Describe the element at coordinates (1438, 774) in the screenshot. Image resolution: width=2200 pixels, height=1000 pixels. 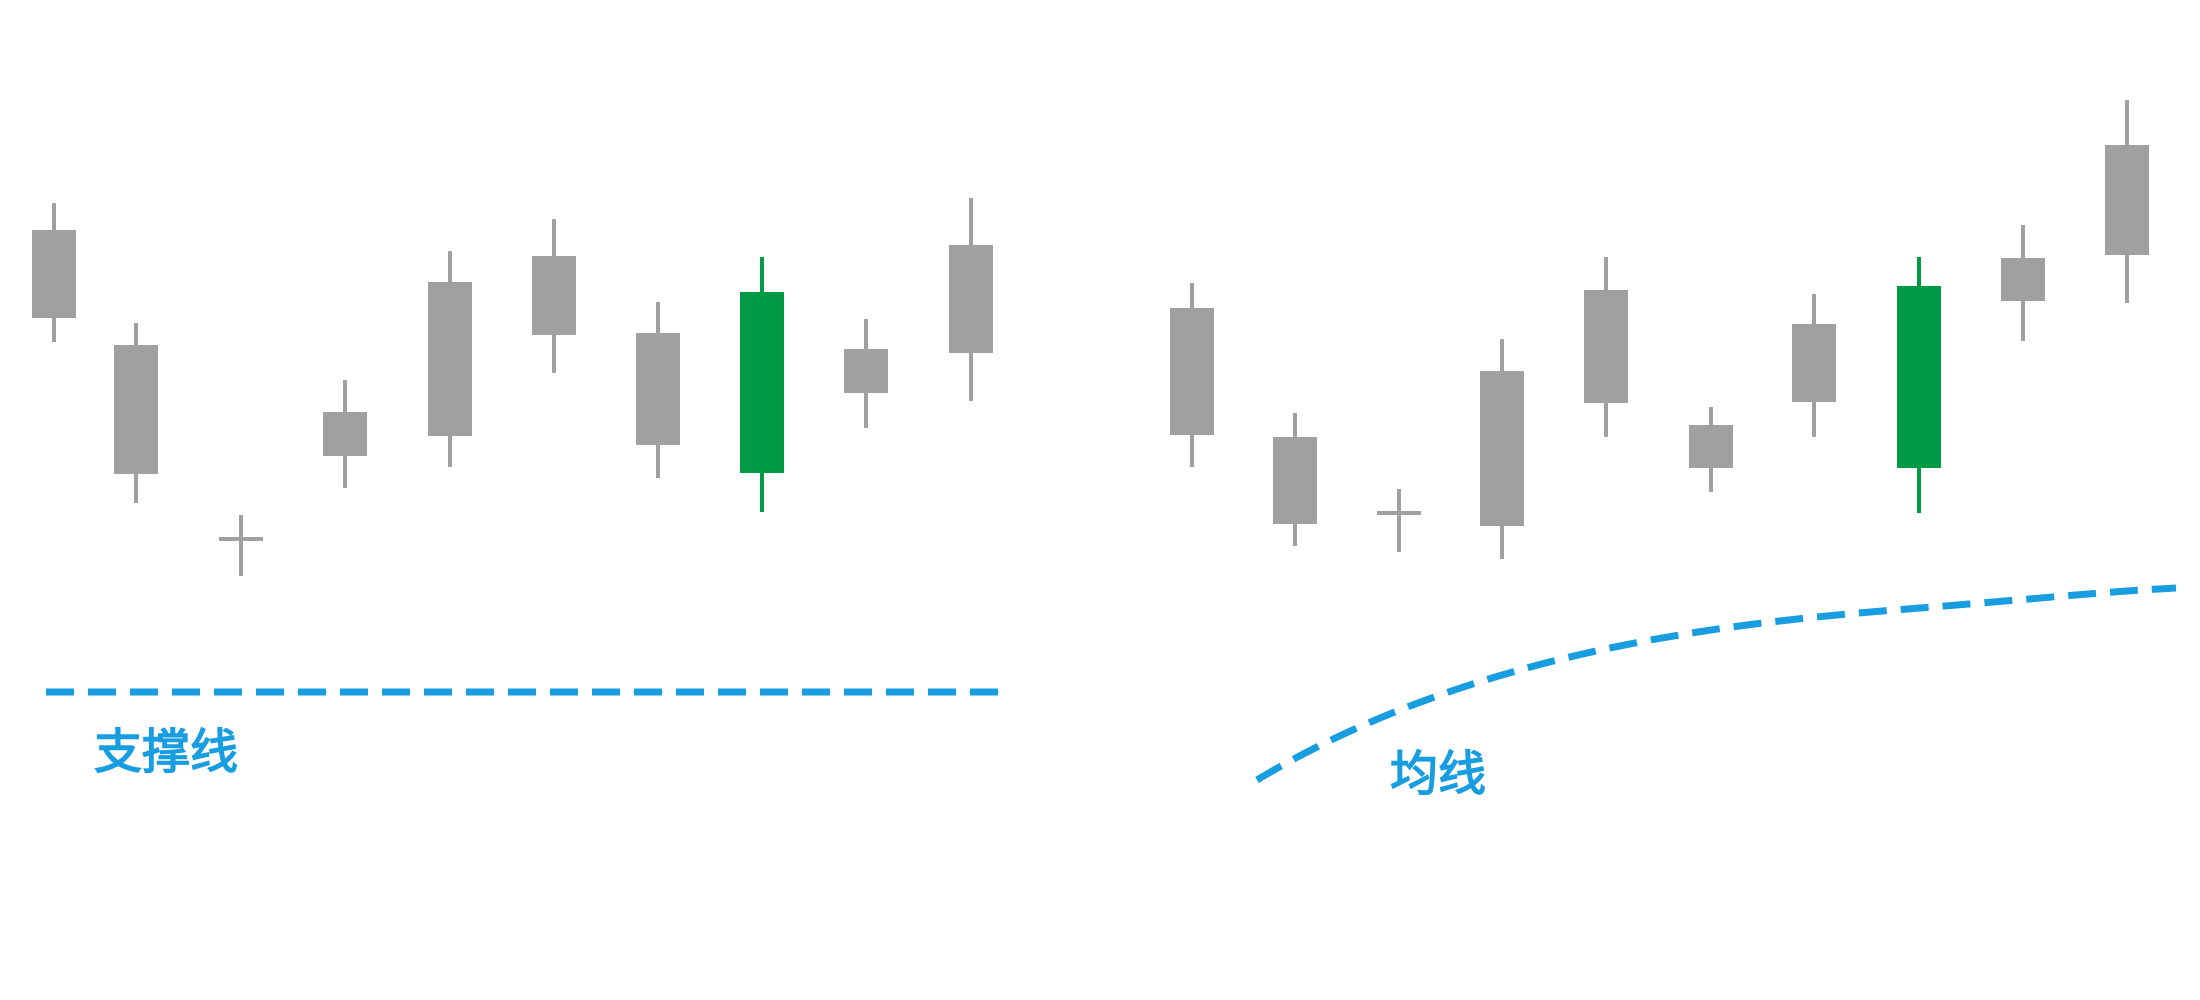
I see `moving-average-label: 均线` at that location.